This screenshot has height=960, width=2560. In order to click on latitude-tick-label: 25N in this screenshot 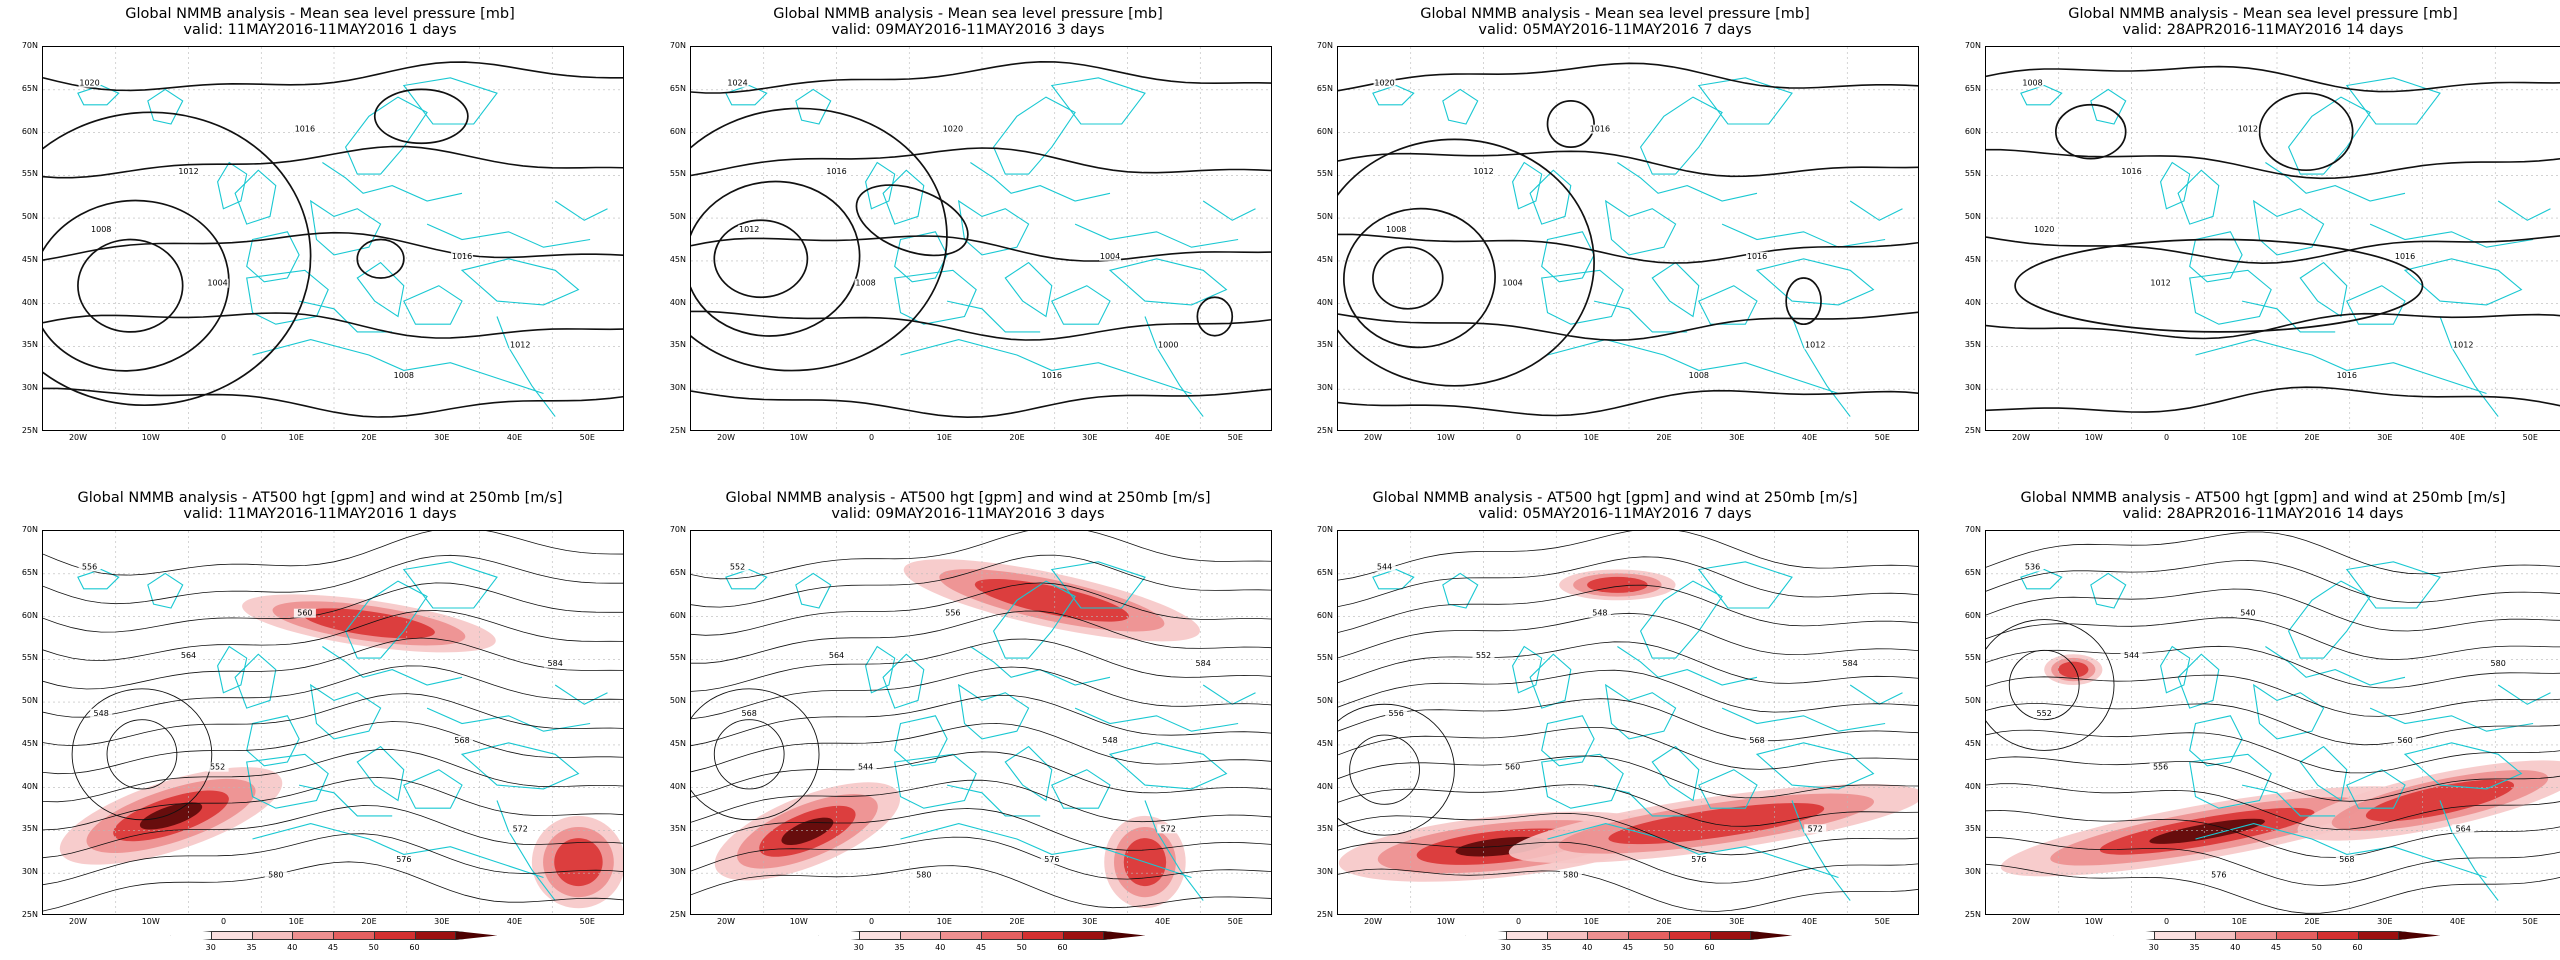, I will do `click(1972, 430)`.